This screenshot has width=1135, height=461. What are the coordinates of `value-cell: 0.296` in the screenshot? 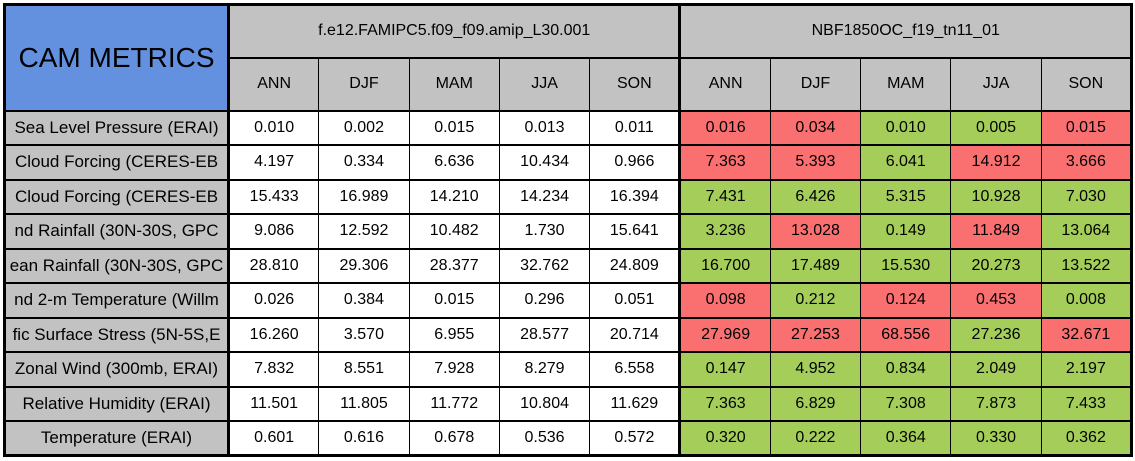 It's located at (544, 300).